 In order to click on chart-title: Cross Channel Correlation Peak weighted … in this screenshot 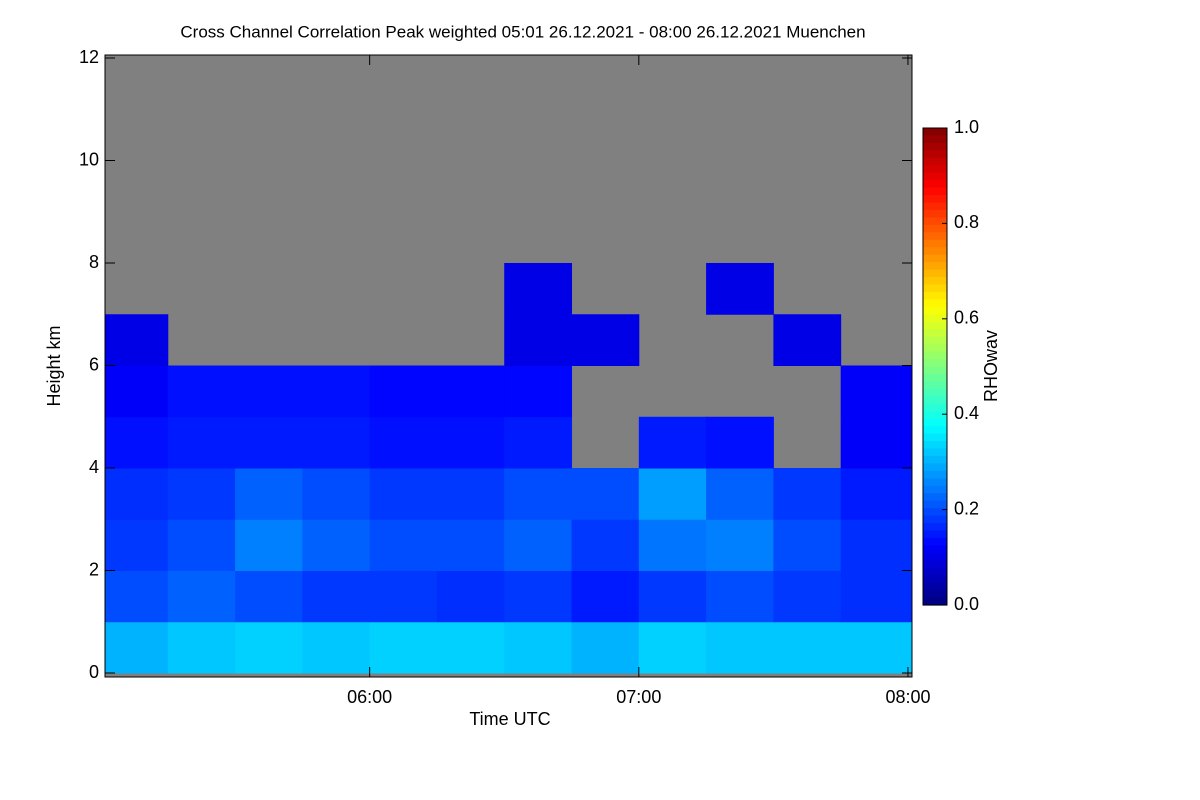, I will do `click(522, 31)`.